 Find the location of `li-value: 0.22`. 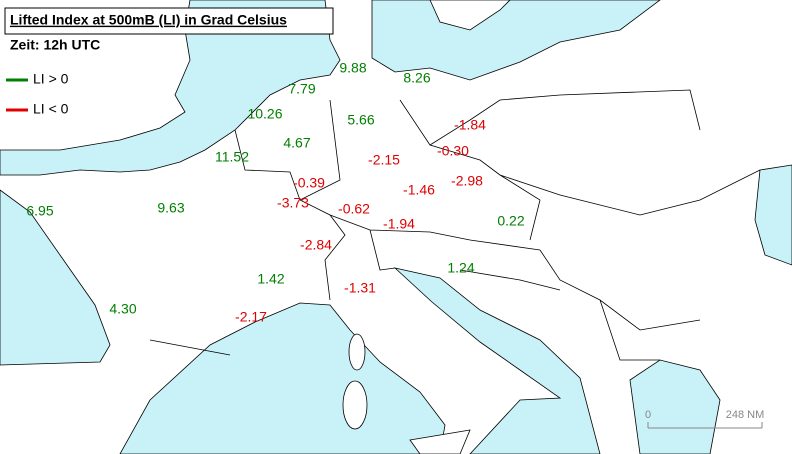

li-value: 0.22 is located at coordinates (510, 221).